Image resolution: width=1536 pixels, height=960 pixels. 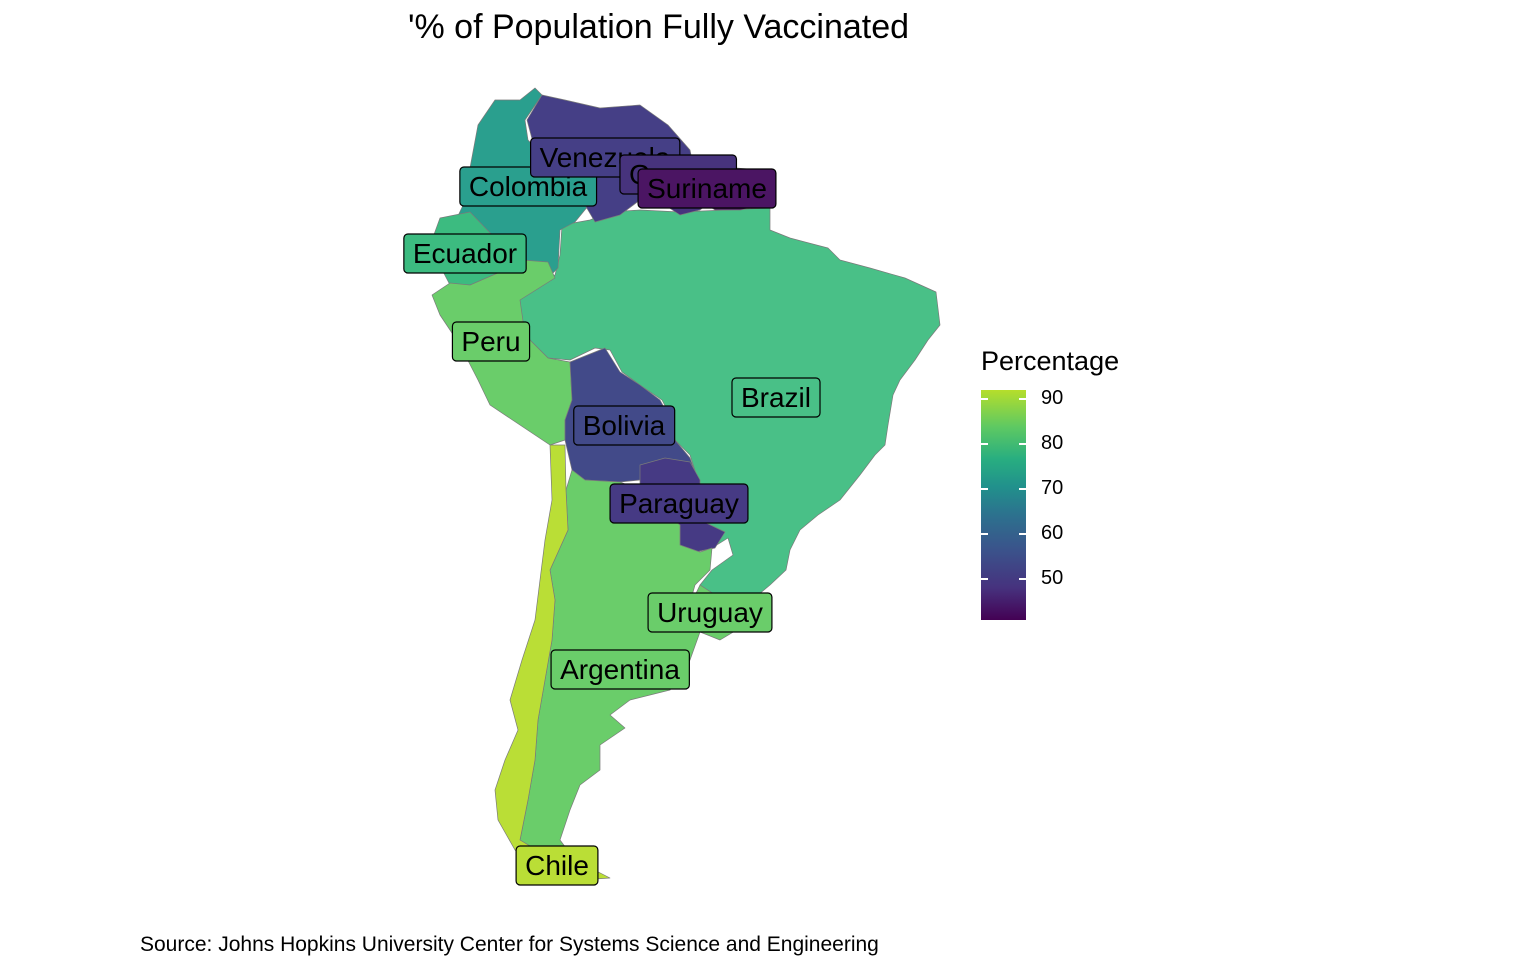 I want to click on map-title: '% of Population Fully Vaccinated, so click(x=659, y=27).